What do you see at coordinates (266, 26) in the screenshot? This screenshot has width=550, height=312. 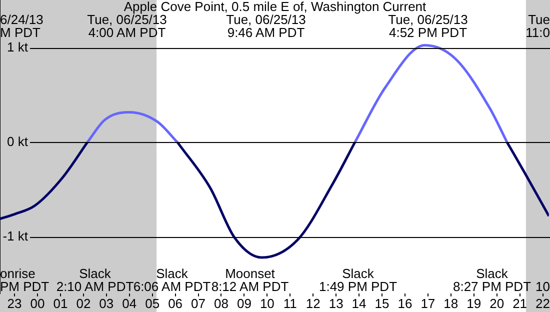 I see `annotation: Tue, 06/25/13 9:46 AM PDT` at bounding box center [266, 26].